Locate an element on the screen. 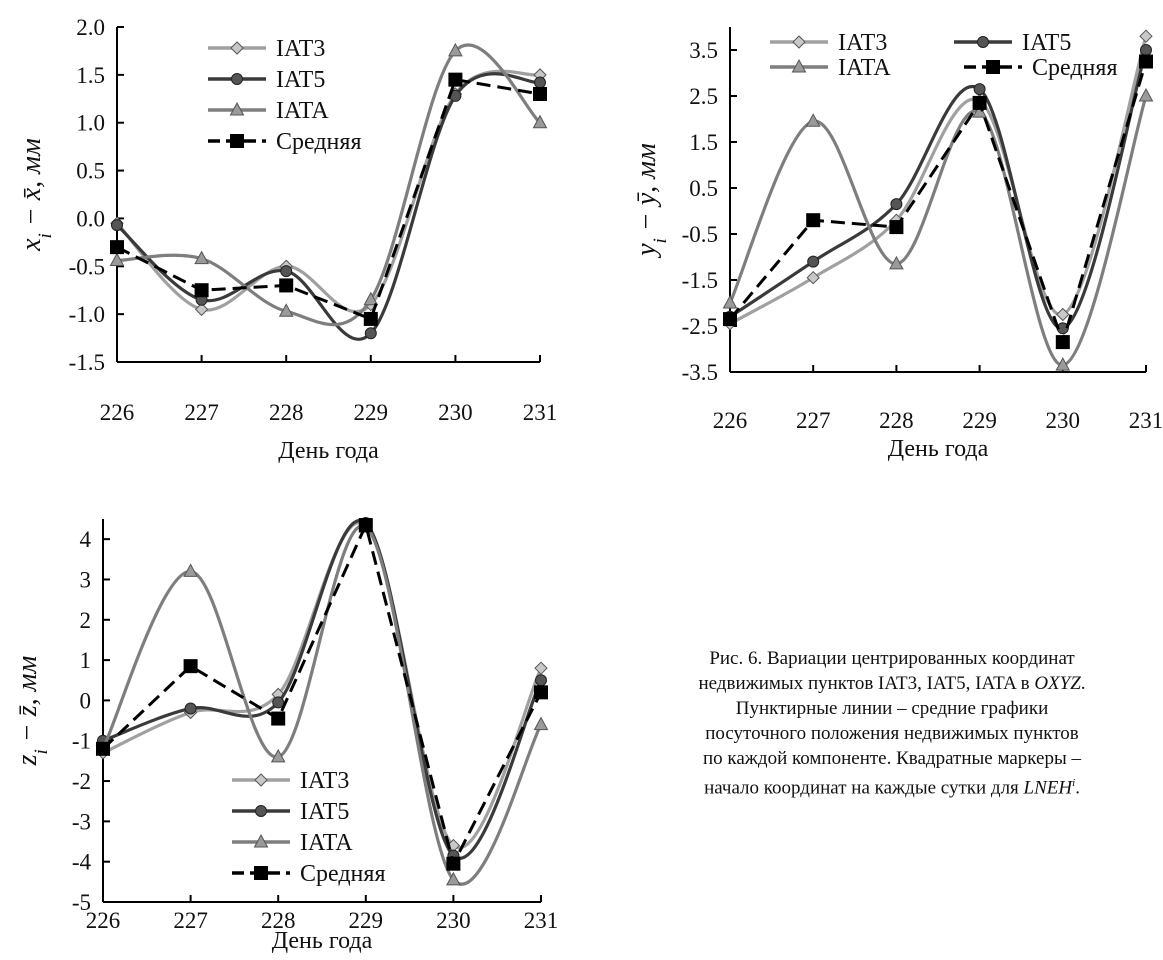  y-tick-label: 3.5 is located at coordinates (703, 50).